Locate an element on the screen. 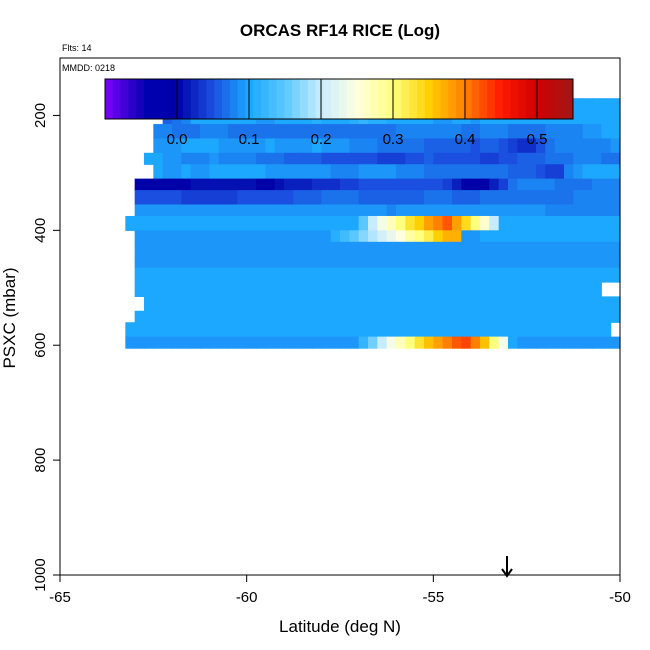 The image size is (650, 650). arrow-marker is located at coordinates (507, 567).